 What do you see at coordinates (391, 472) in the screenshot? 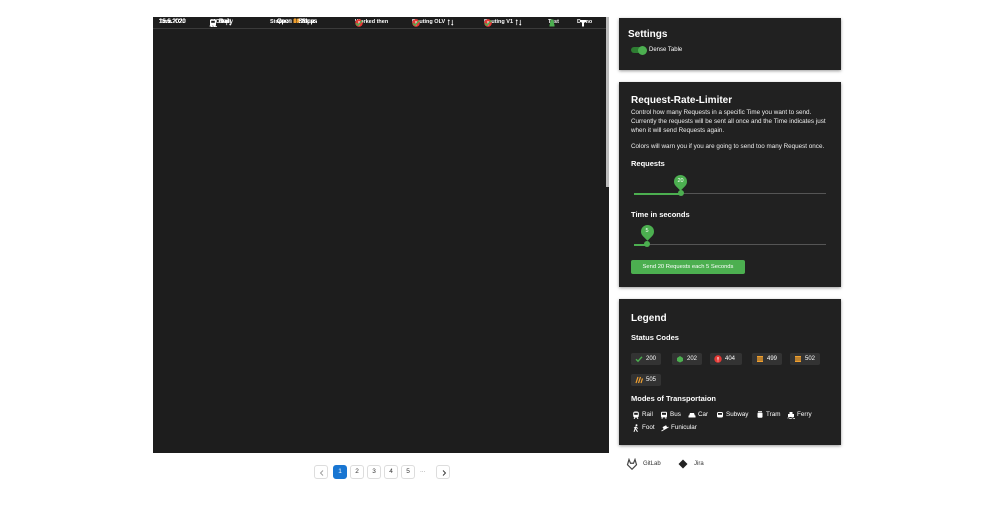
I see `page-button: 4` at bounding box center [391, 472].